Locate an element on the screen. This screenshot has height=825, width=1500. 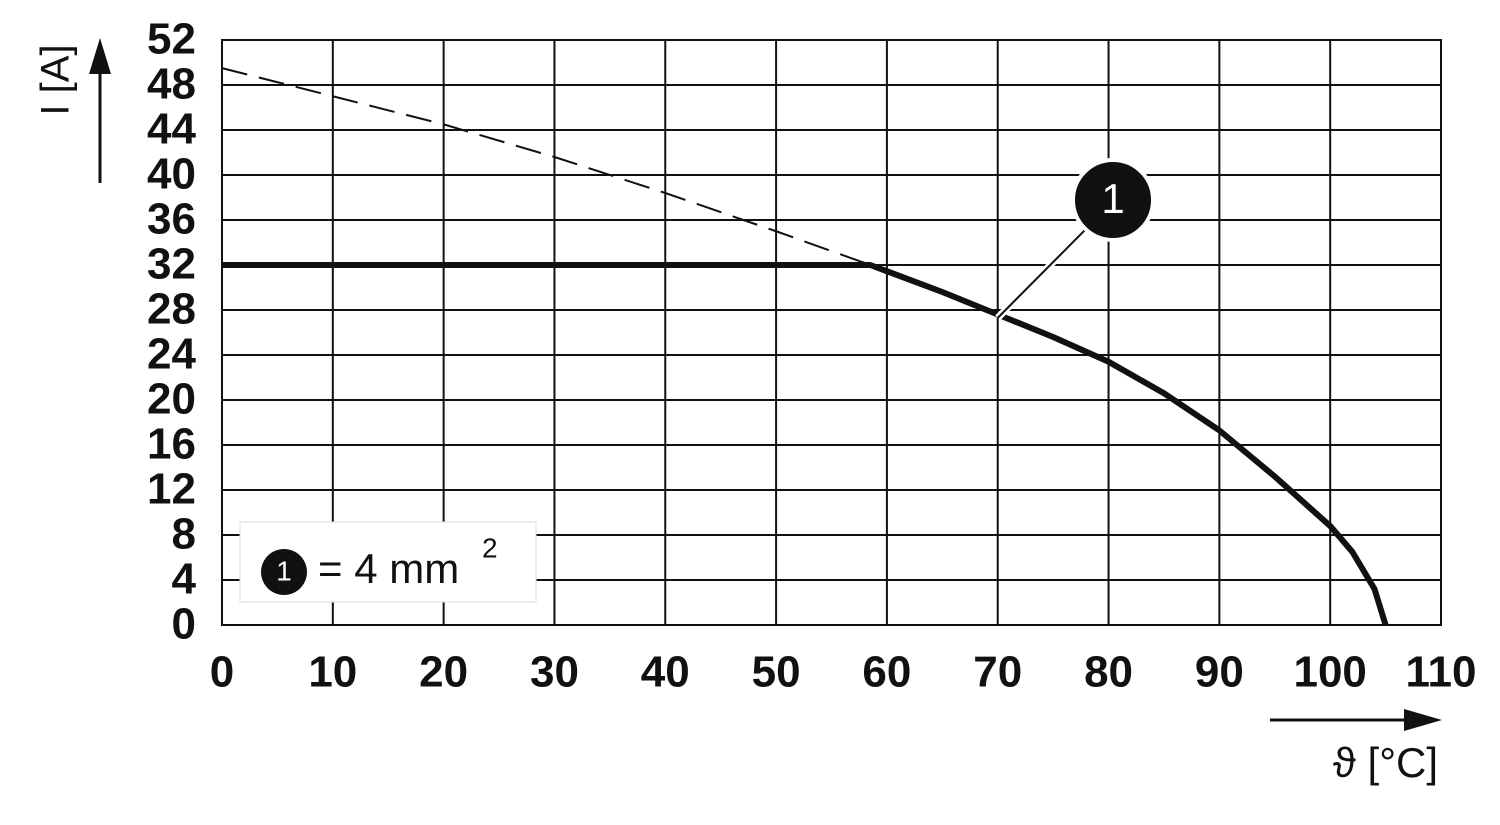
y-tick-label: 8 is located at coordinates (184, 534).